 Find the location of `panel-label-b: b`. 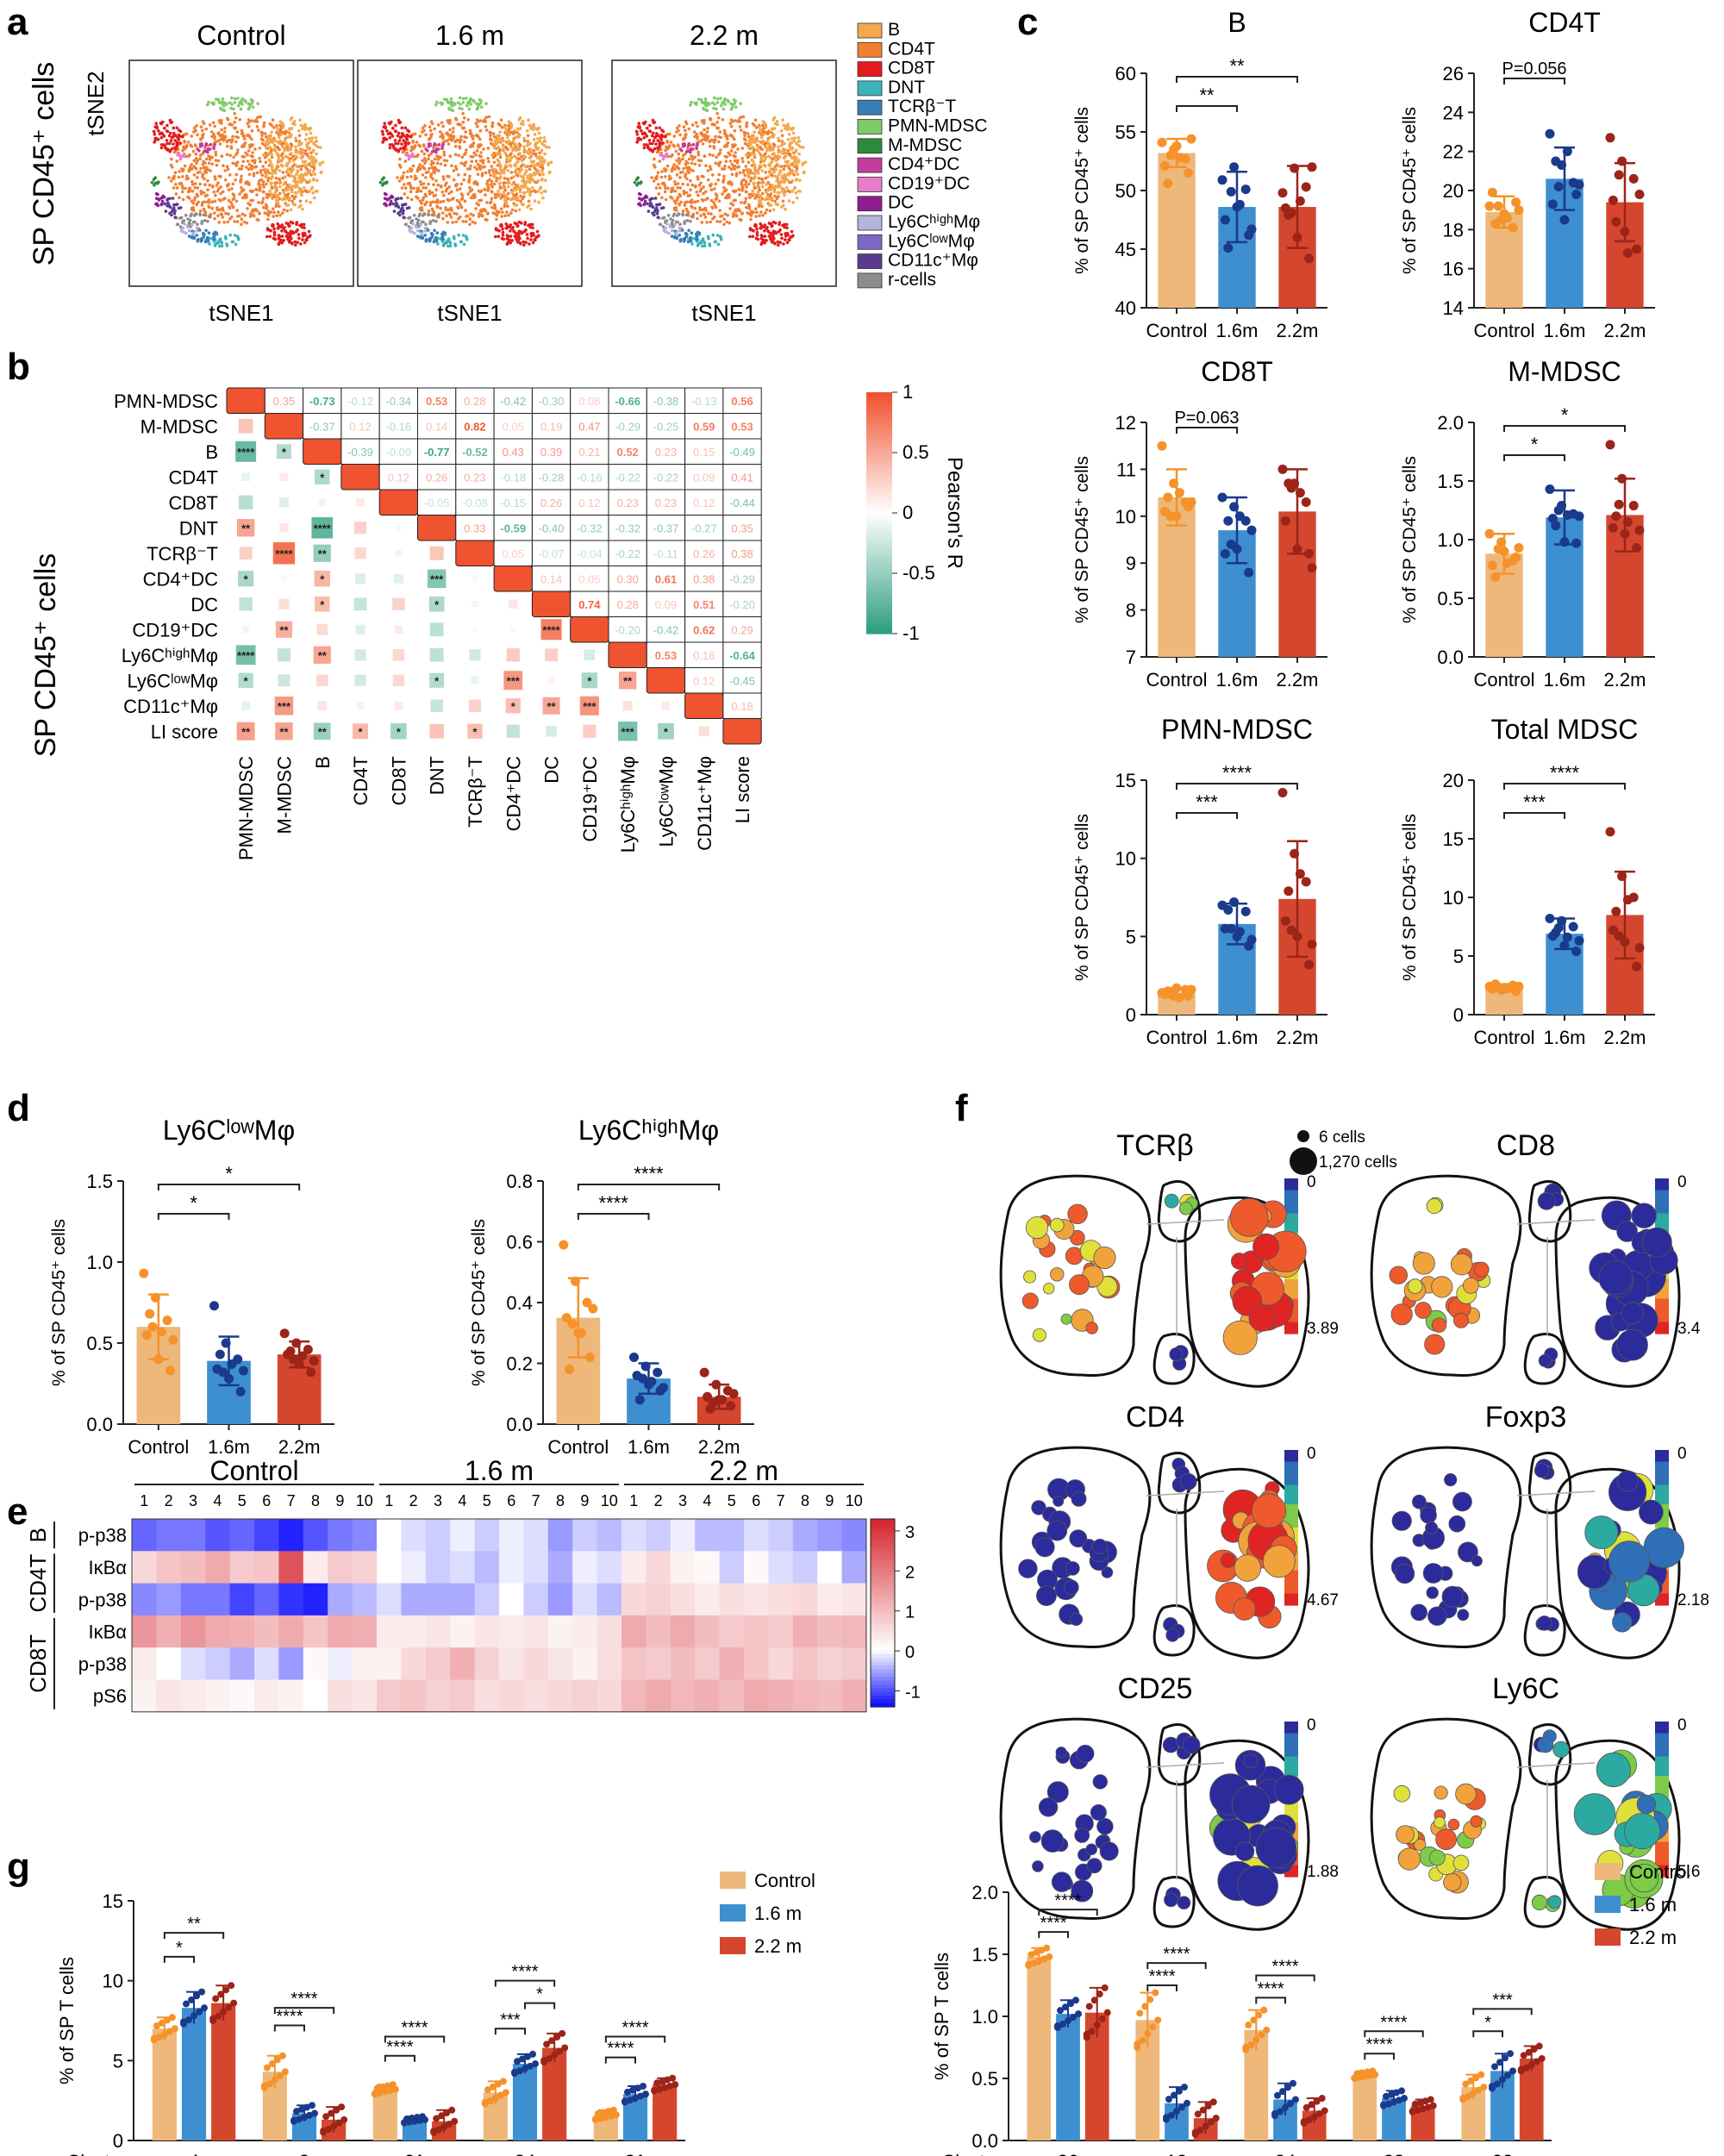

panel-label-b: b is located at coordinates (18, 367).